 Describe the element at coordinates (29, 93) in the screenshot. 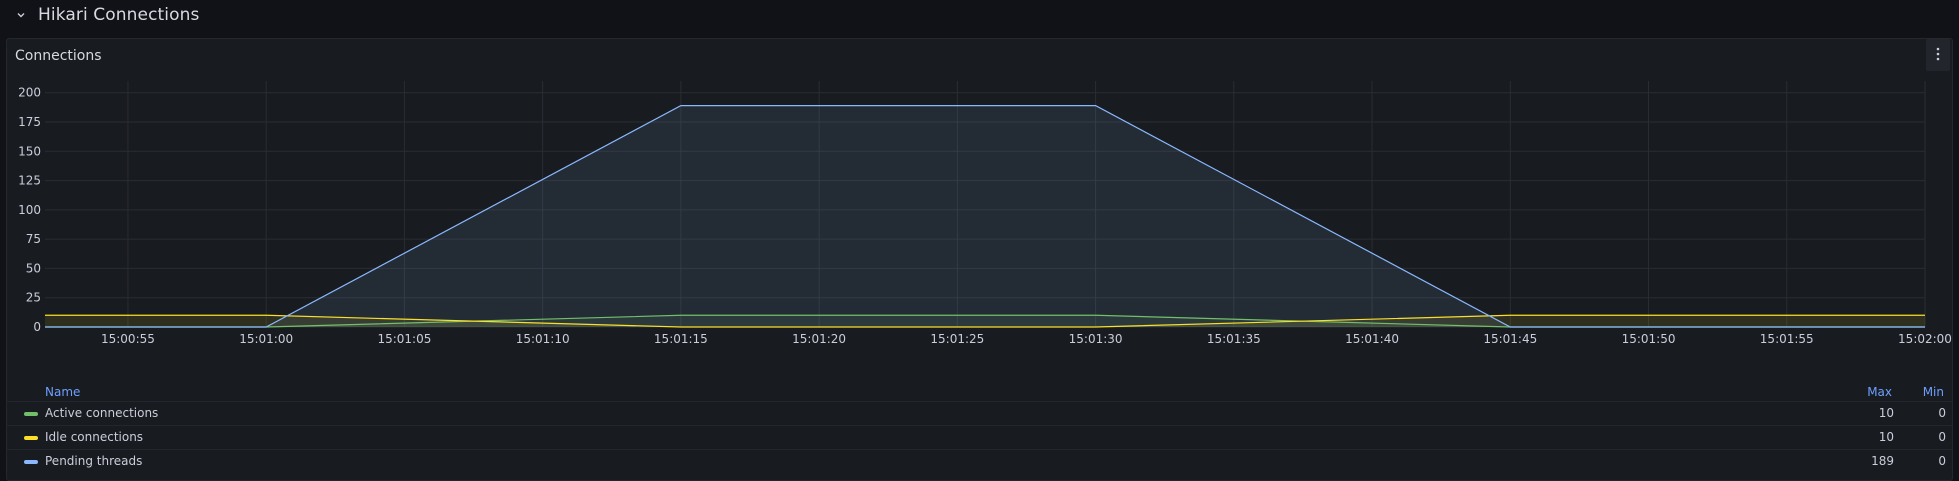

I see `y-tick-label: 200` at that location.